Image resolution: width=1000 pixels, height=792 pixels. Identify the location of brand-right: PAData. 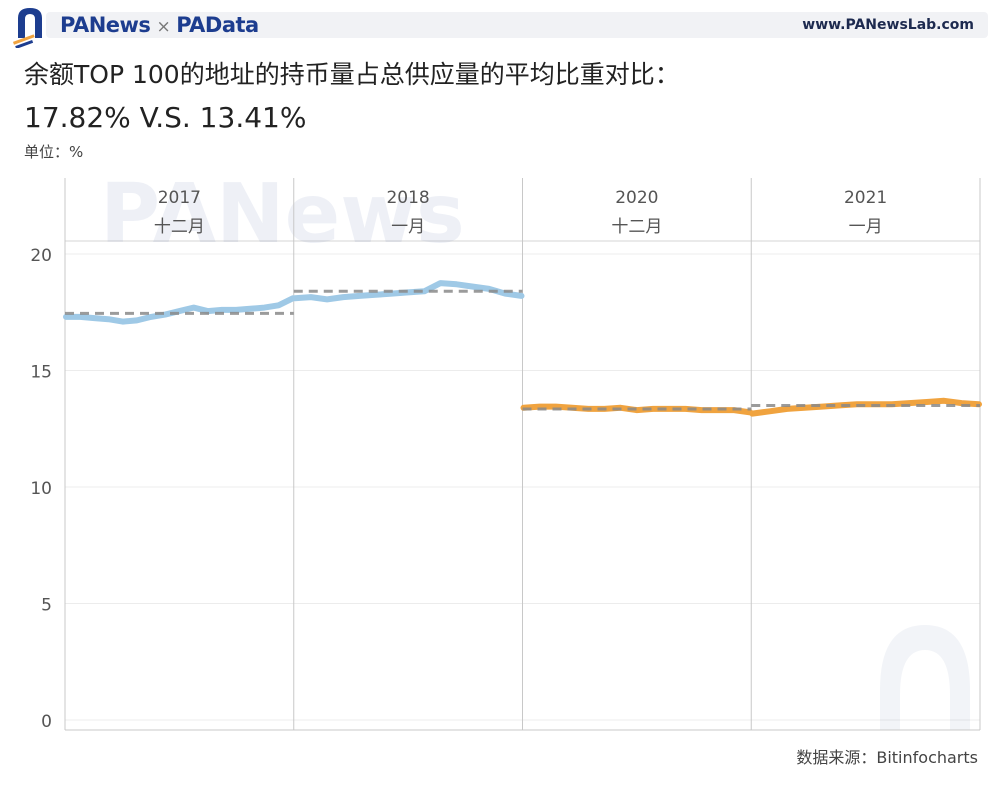
(217, 25).